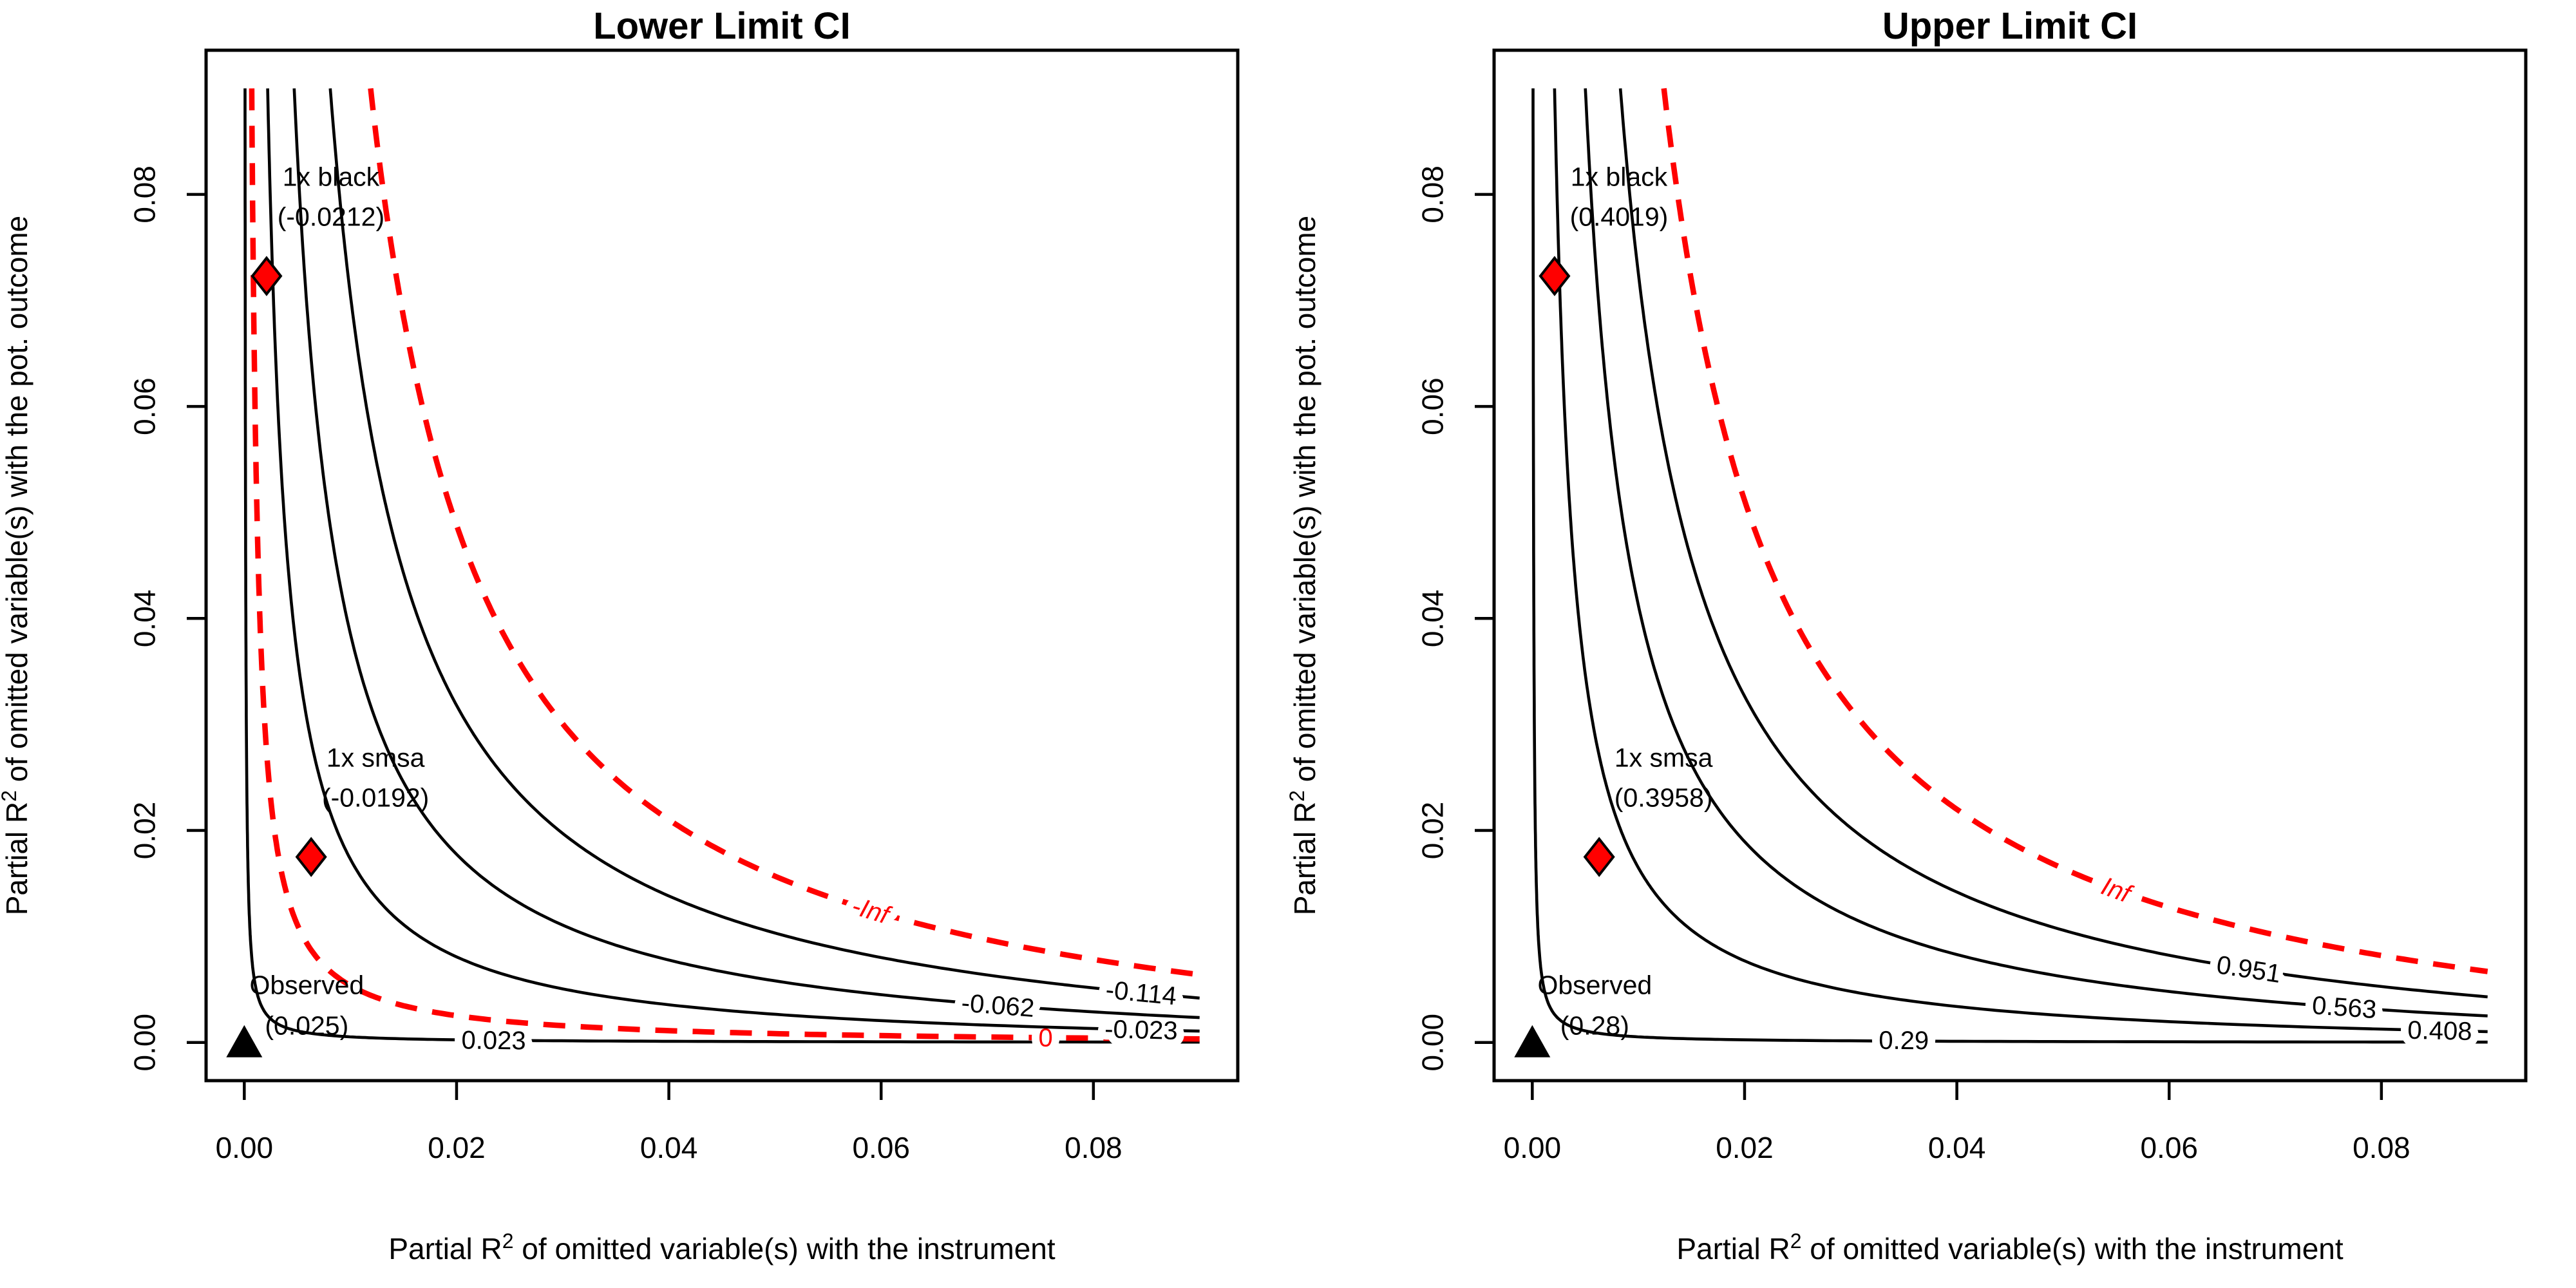 The height and width of the screenshot is (1288, 2576). I want to click on contour-label: -0.062, so click(998, 1006).